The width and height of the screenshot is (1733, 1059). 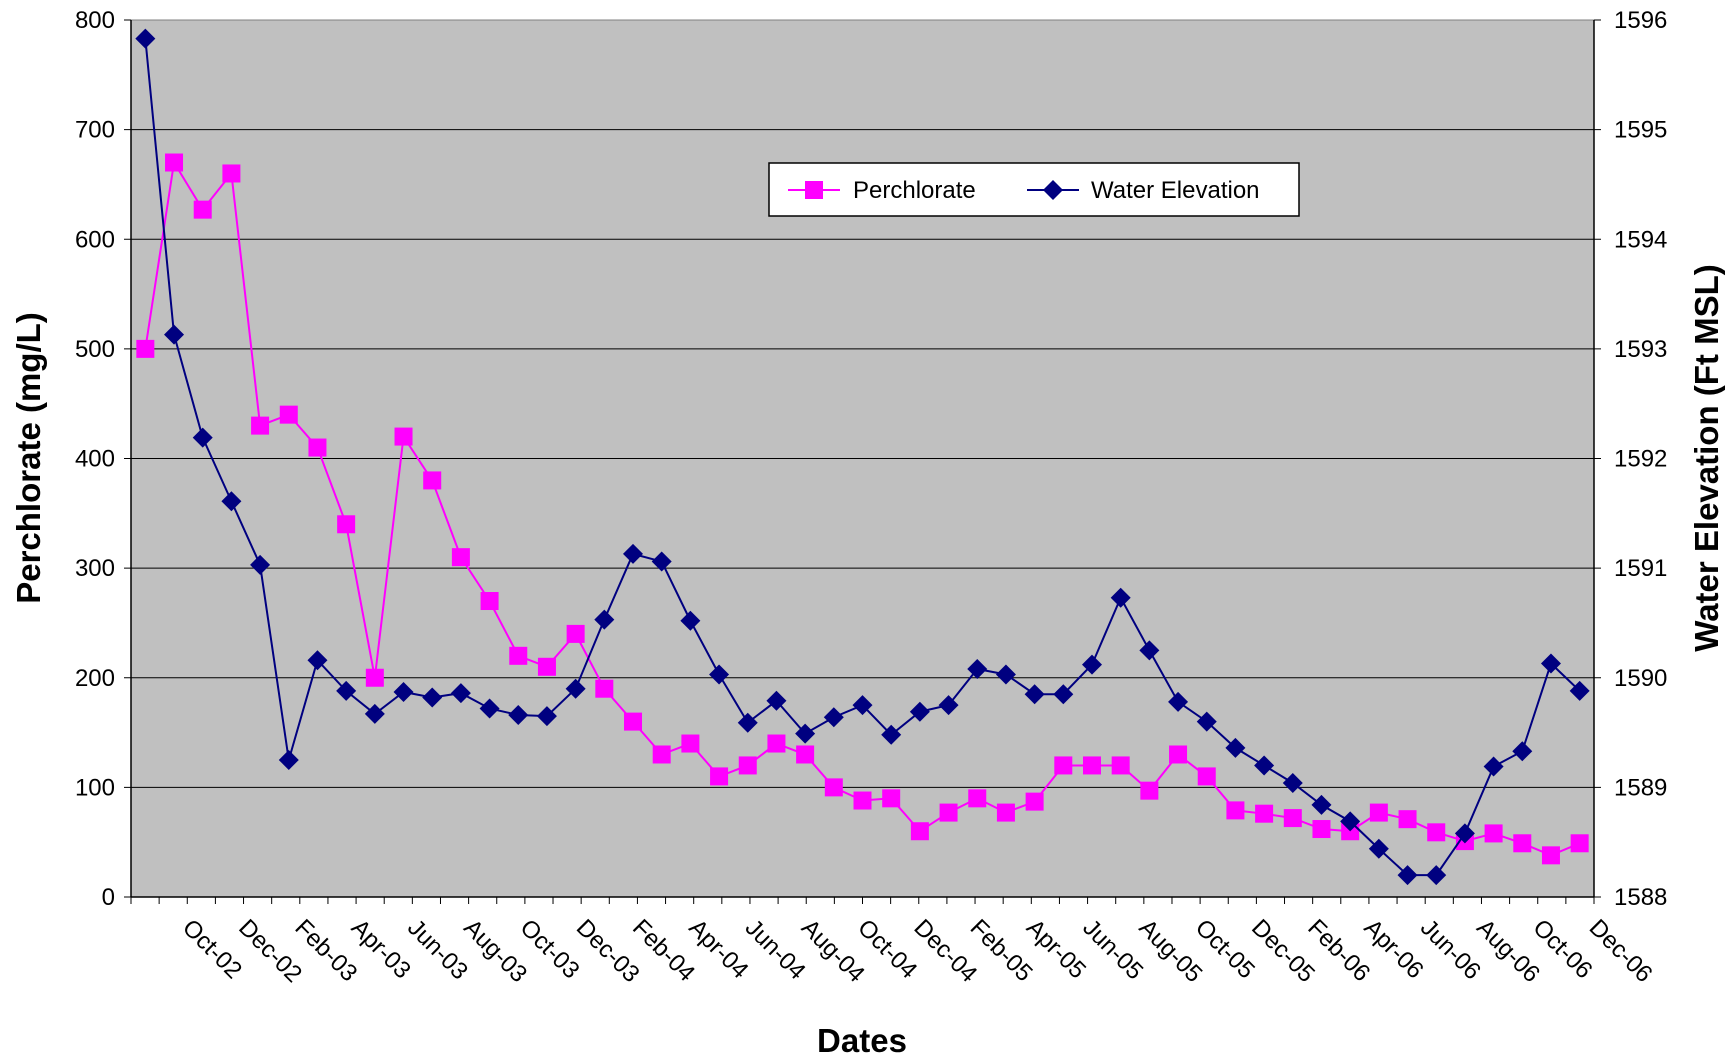 I want to click on y-right-tick-label: 1588, so click(x=1640, y=897).